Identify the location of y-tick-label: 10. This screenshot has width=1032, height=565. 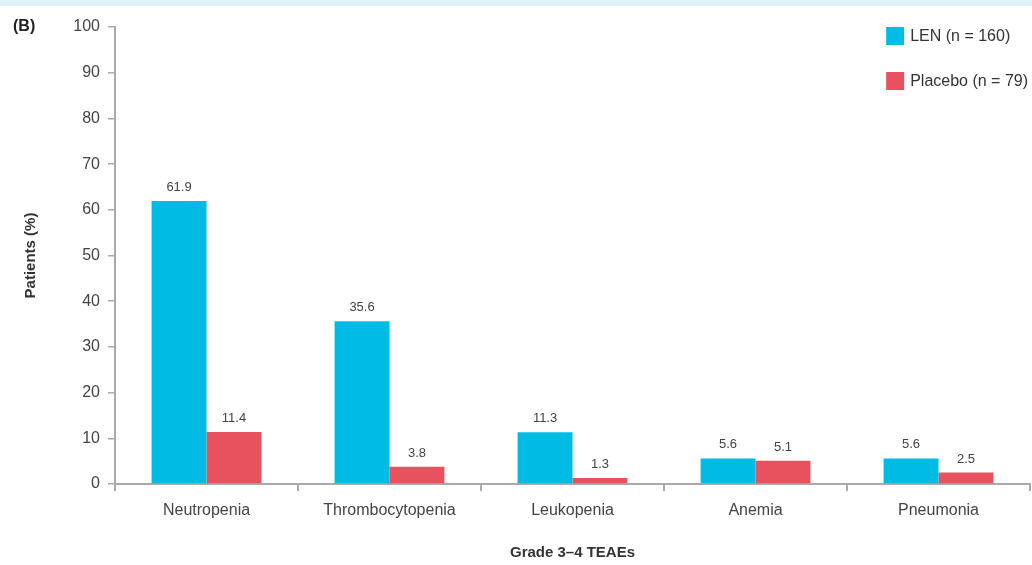
(91, 437).